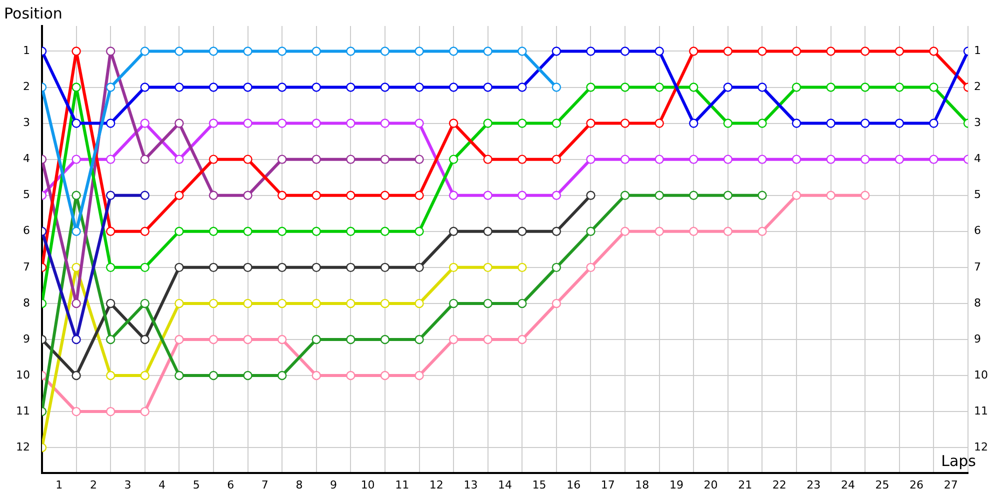 This screenshot has width=1000, height=500. Describe the element at coordinates (471, 485) in the screenshot. I see `x-tick-label: 13` at that location.